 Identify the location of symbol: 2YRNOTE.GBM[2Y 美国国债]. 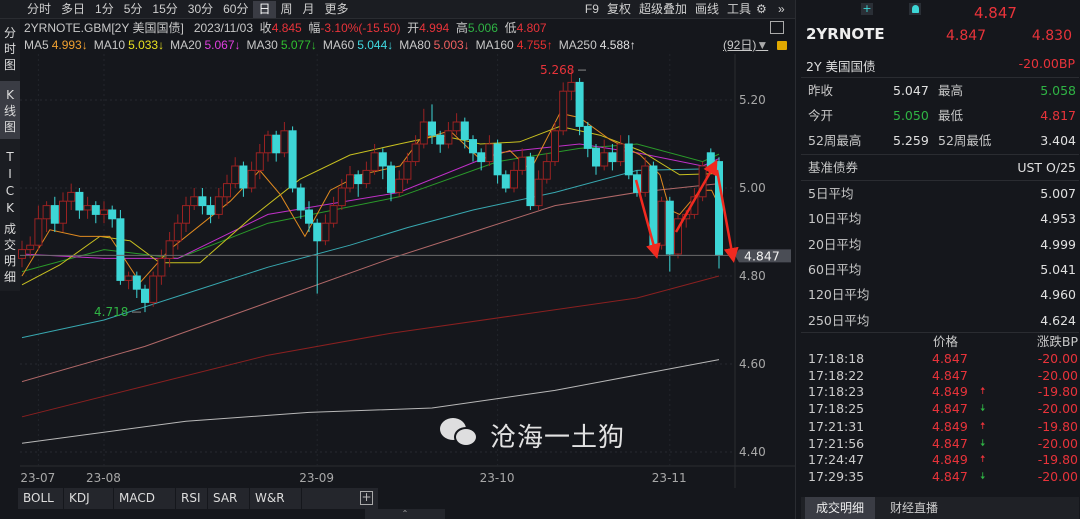
(104, 28).